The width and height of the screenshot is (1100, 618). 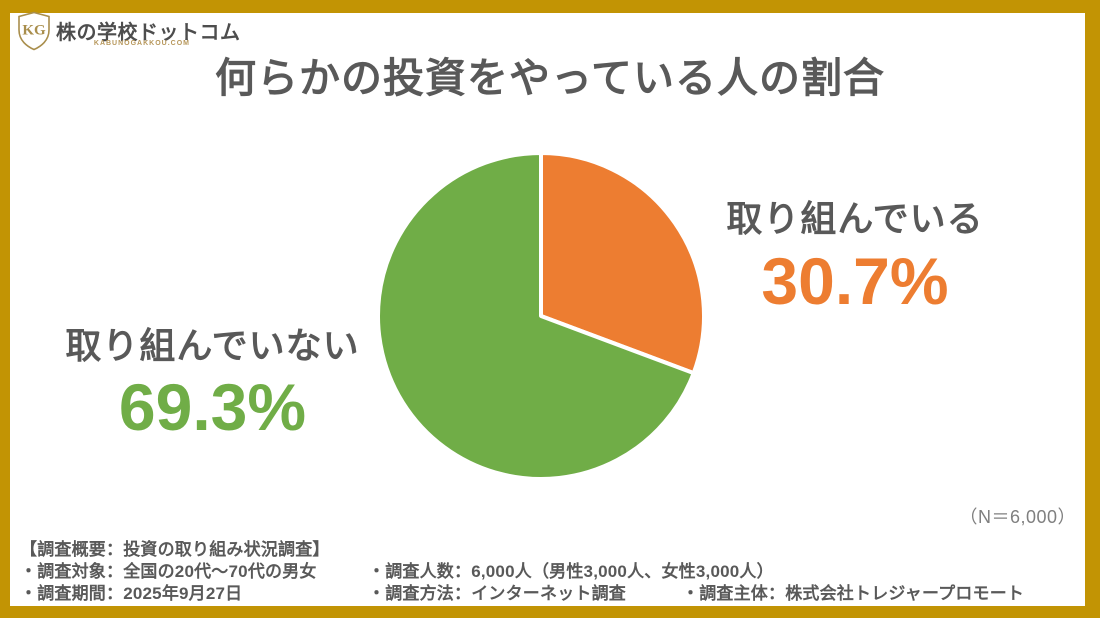 What do you see at coordinates (212, 407) in the screenshot?
I see `slice-value-not-doing: 69.3%` at bounding box center [212, 407].